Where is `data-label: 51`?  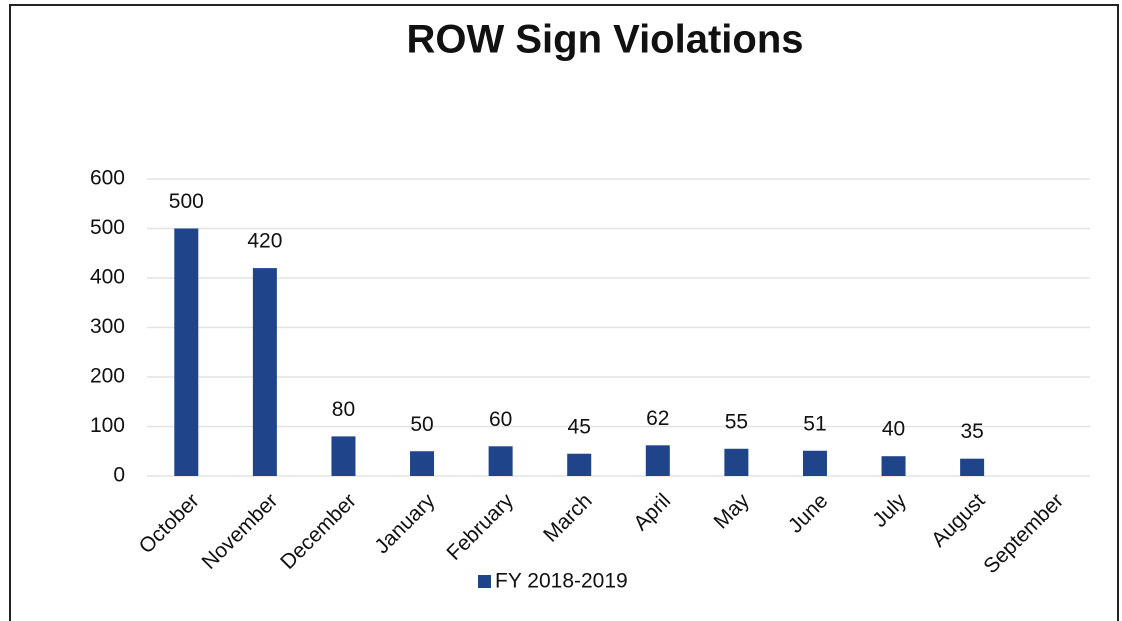
data-label: 51 is located at coordinates (814, 423).